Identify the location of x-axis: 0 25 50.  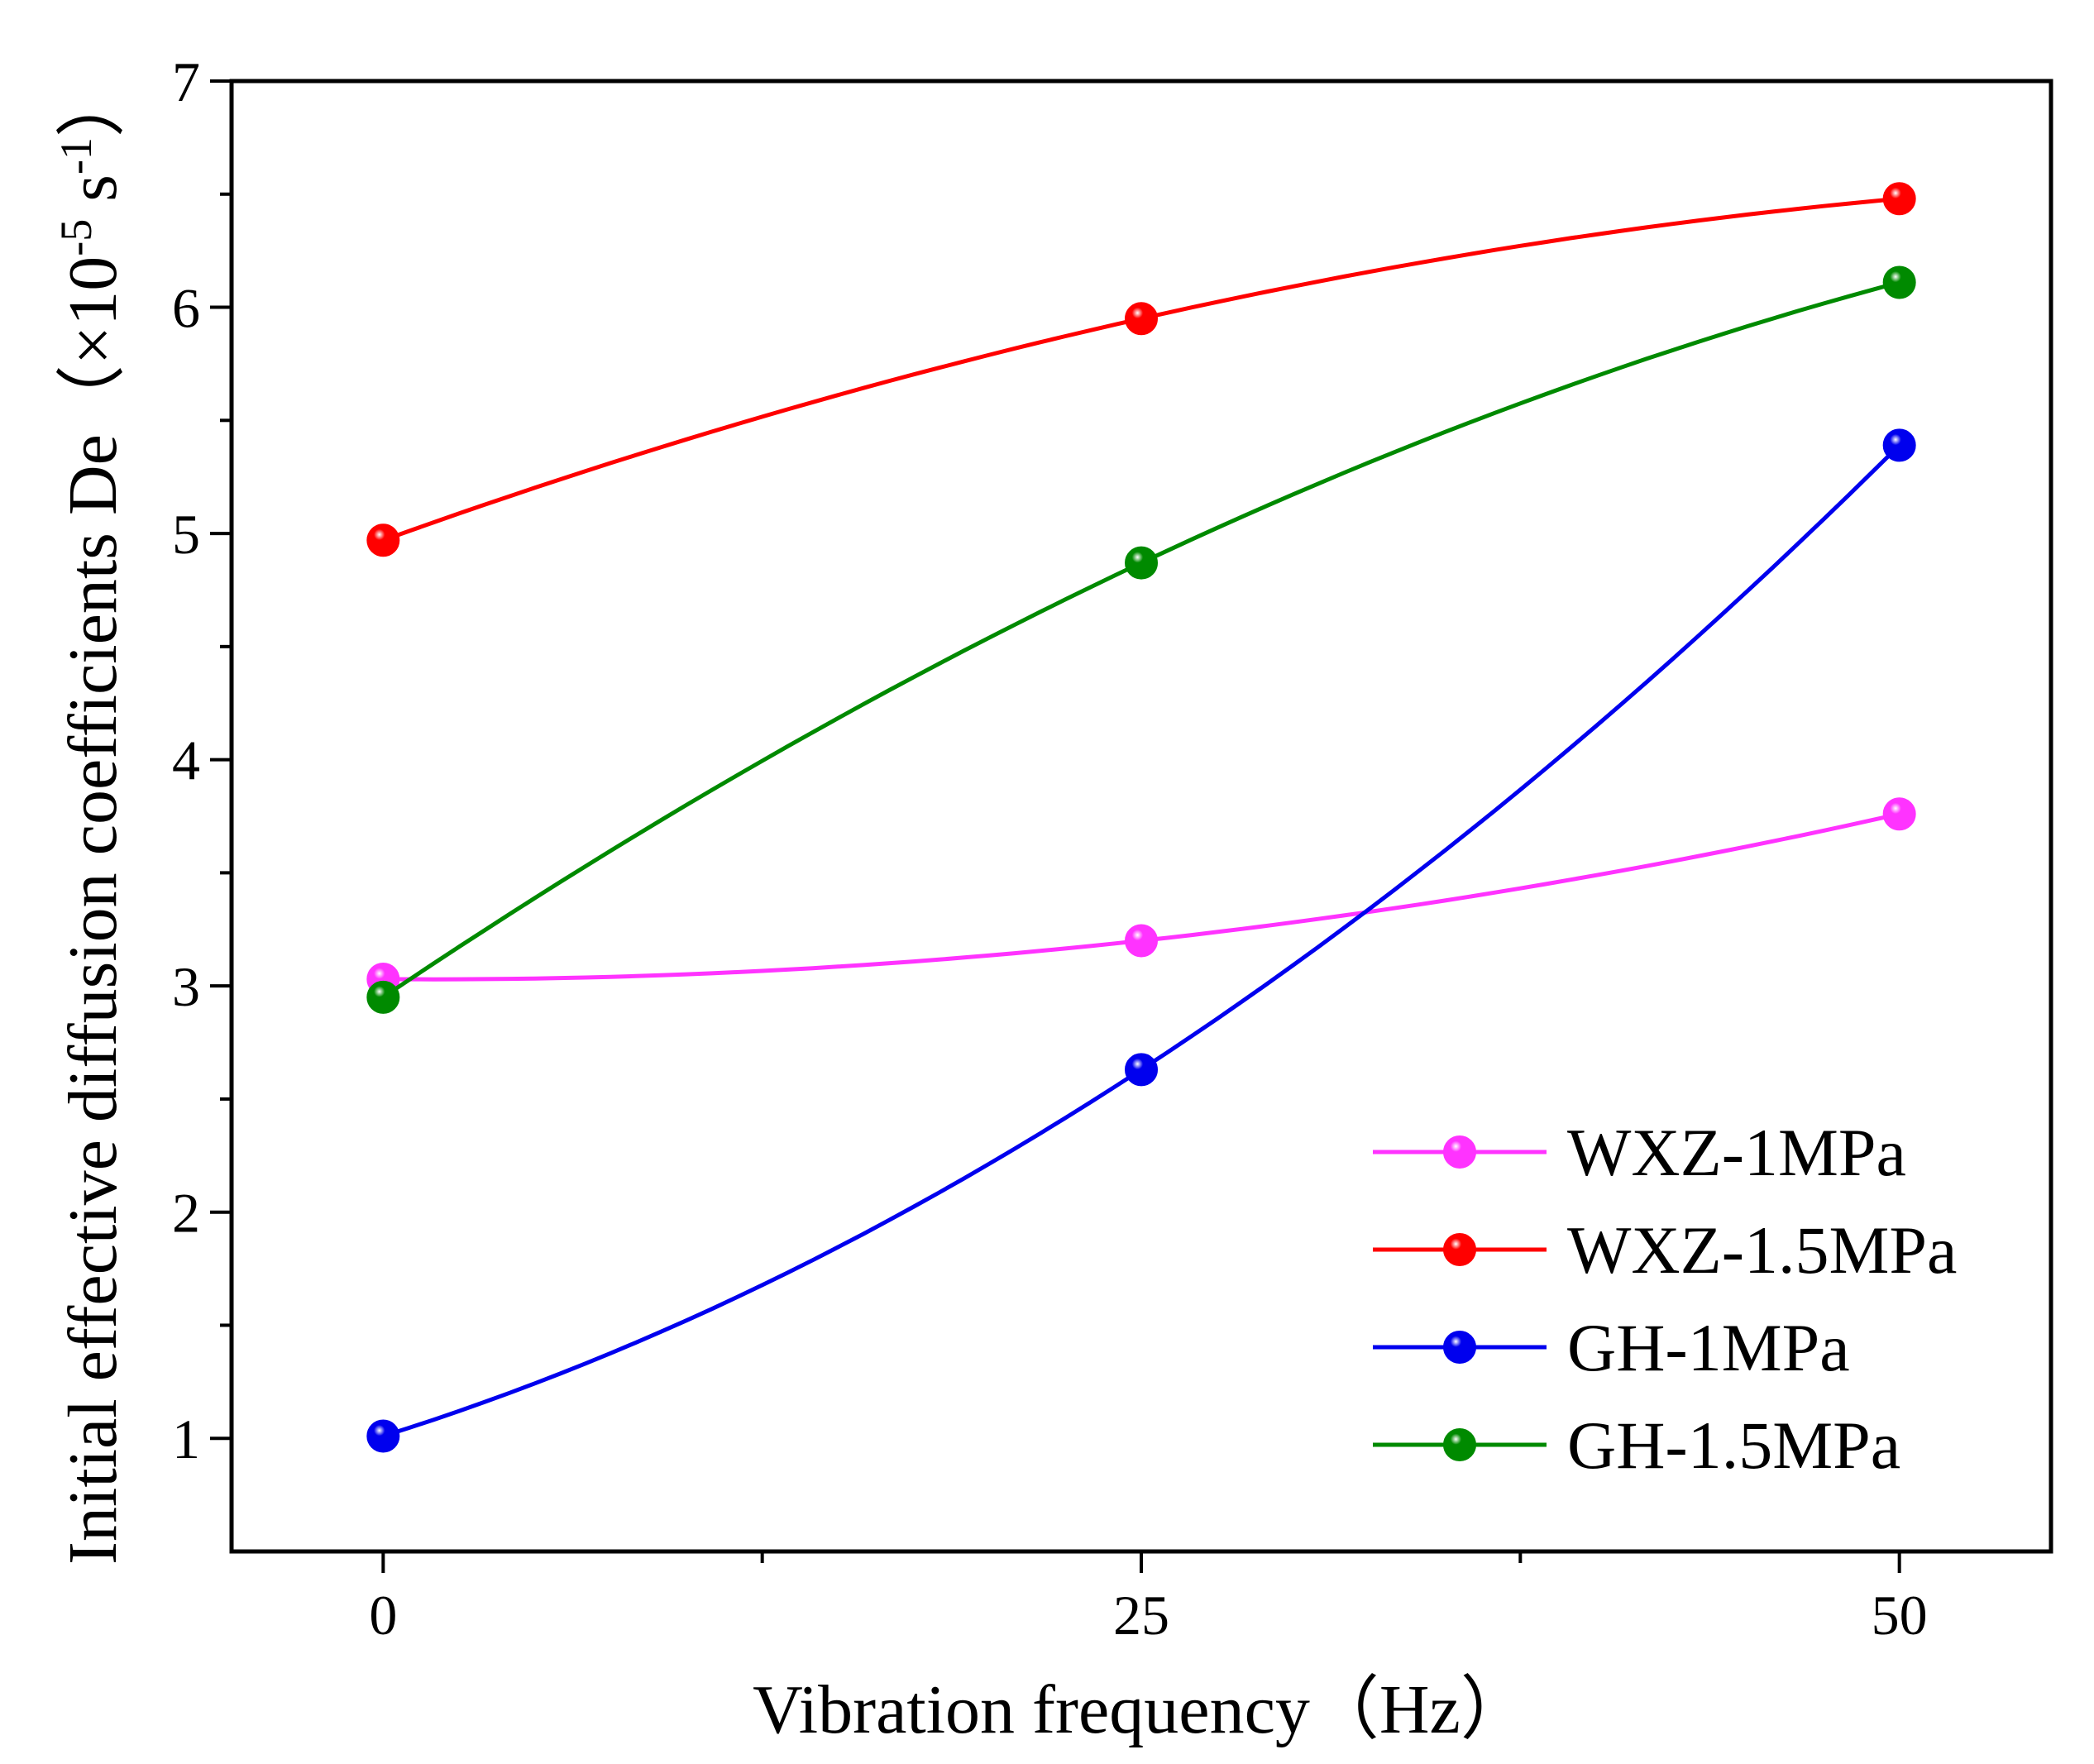
(1149, 1599).